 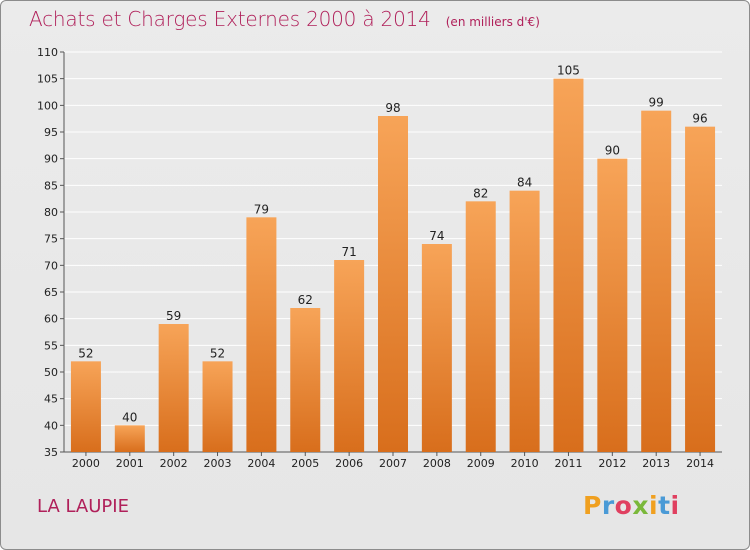 I want to click on value-label: 71, so click(x=348, y=252).